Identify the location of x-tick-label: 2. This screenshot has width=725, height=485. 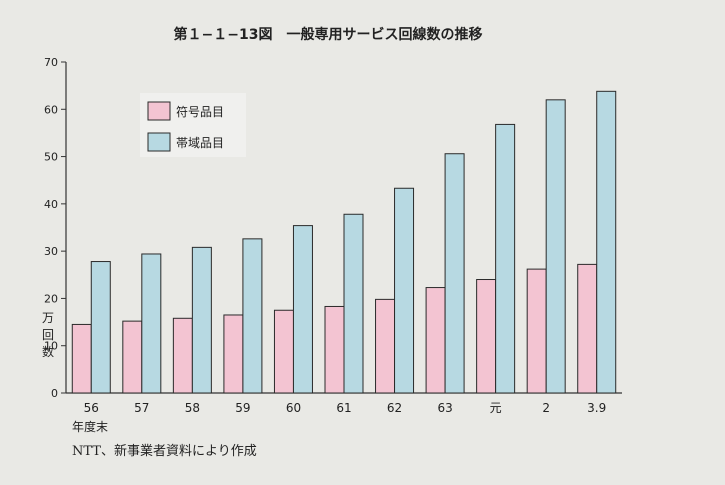
(546, 408).